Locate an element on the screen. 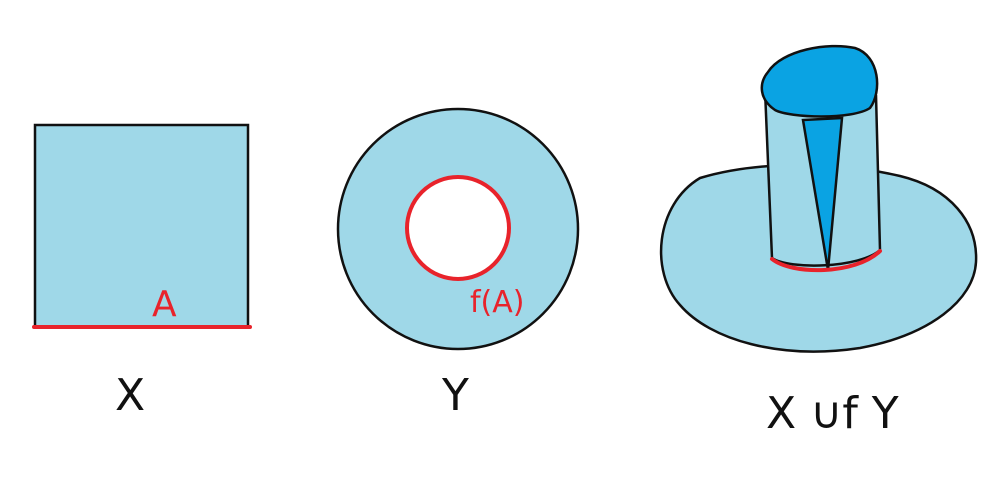 Image resolution: width=1006 pixels, height=486 pixels. label-a: A is located at coordinates (164, 304).